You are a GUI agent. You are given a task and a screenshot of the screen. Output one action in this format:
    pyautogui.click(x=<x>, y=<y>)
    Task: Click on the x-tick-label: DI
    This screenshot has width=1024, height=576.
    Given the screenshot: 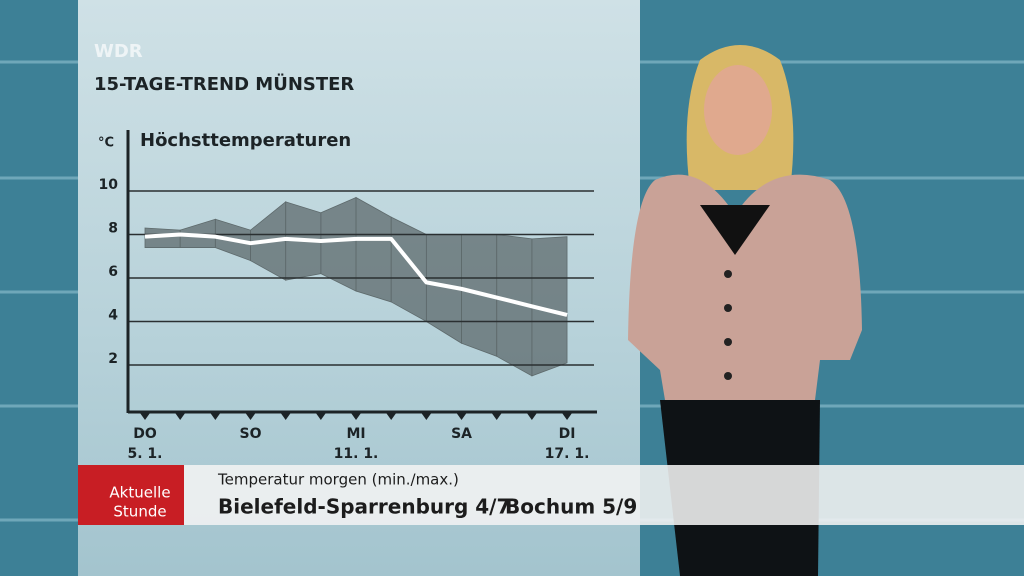 What is the action you would take?
    pyautogui.click(x=567, y=434)
    